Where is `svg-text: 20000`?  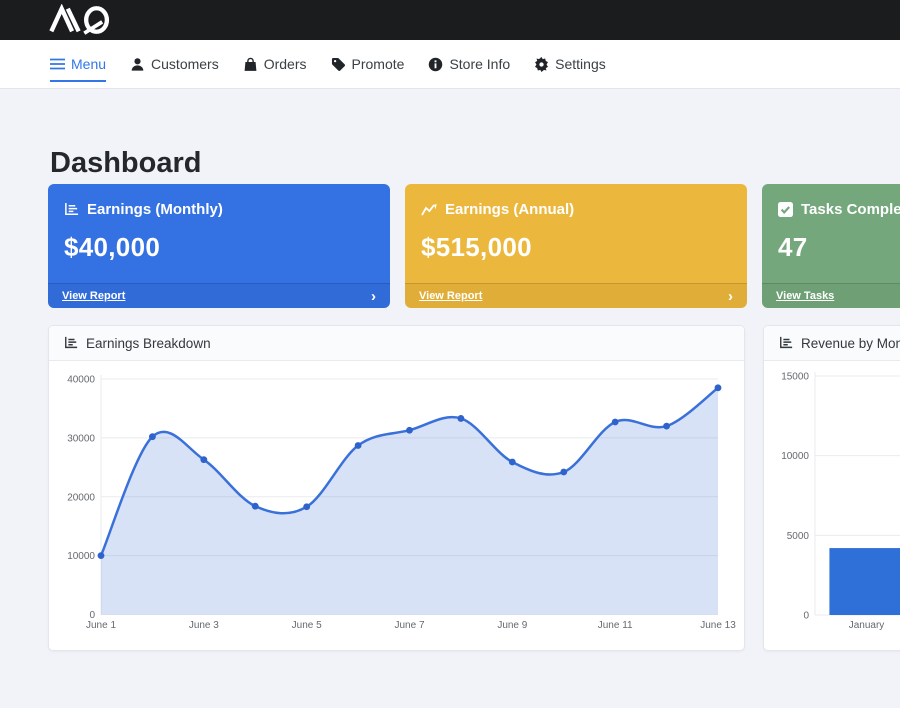 svg-text: 20000 is located at coordinates (81, 497).